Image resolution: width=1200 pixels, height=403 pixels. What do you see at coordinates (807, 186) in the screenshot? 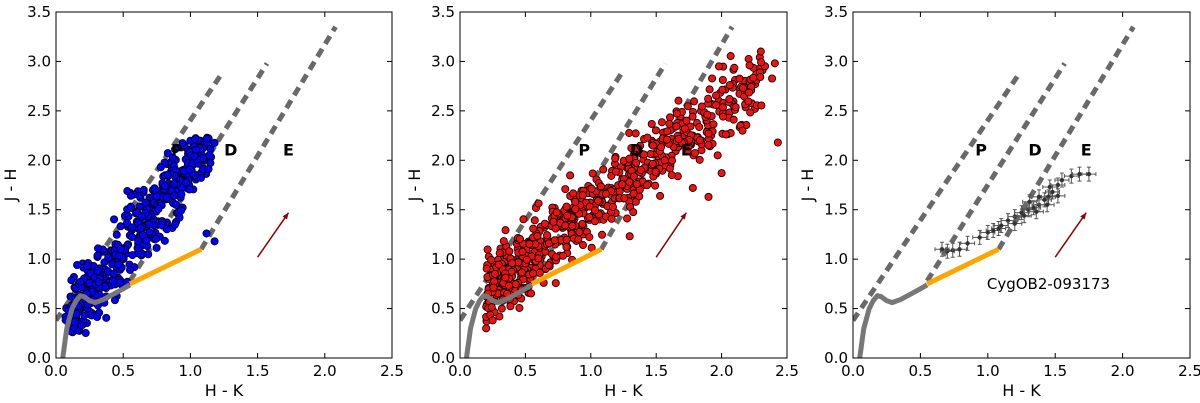
I see `y-axis-label: J - H` at bounding box center [807, 186].